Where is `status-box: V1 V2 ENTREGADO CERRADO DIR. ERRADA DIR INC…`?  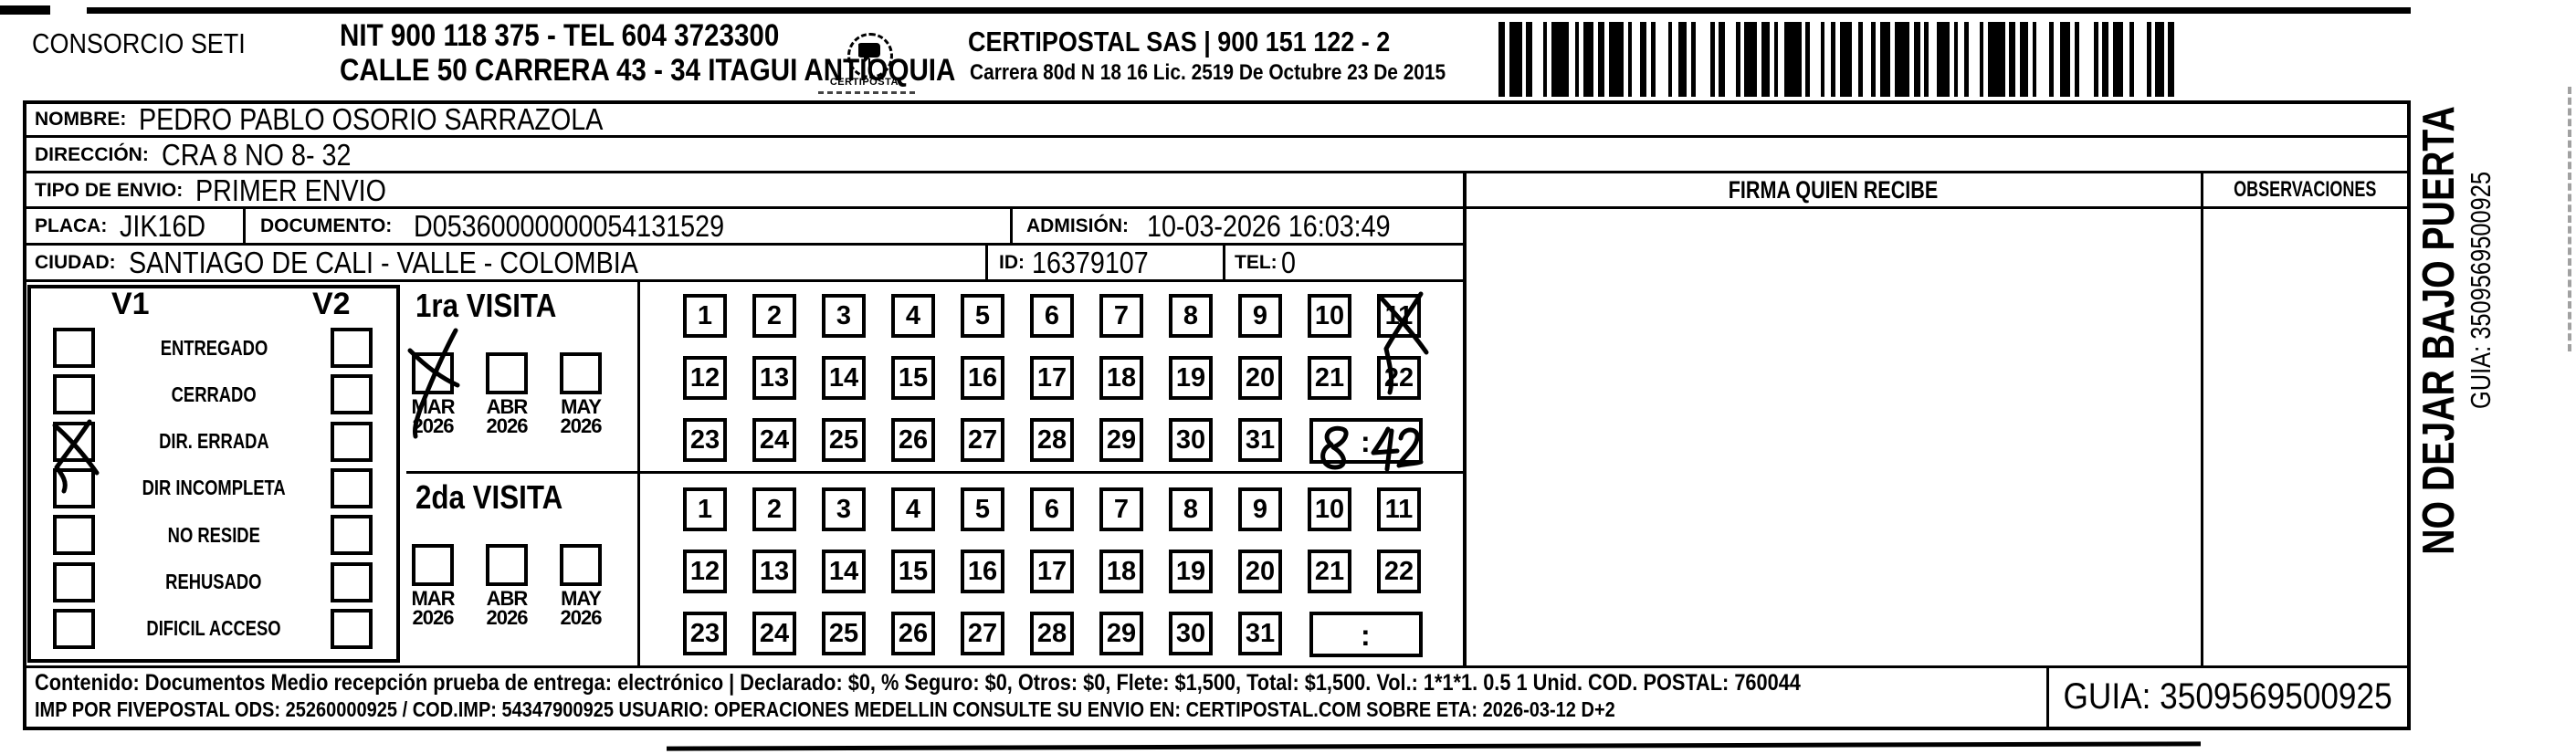
status-box: V1 V2 ENTREGADO CERRADO DIR. ERRADA DIR INC… is located at coordinates (213, 474).